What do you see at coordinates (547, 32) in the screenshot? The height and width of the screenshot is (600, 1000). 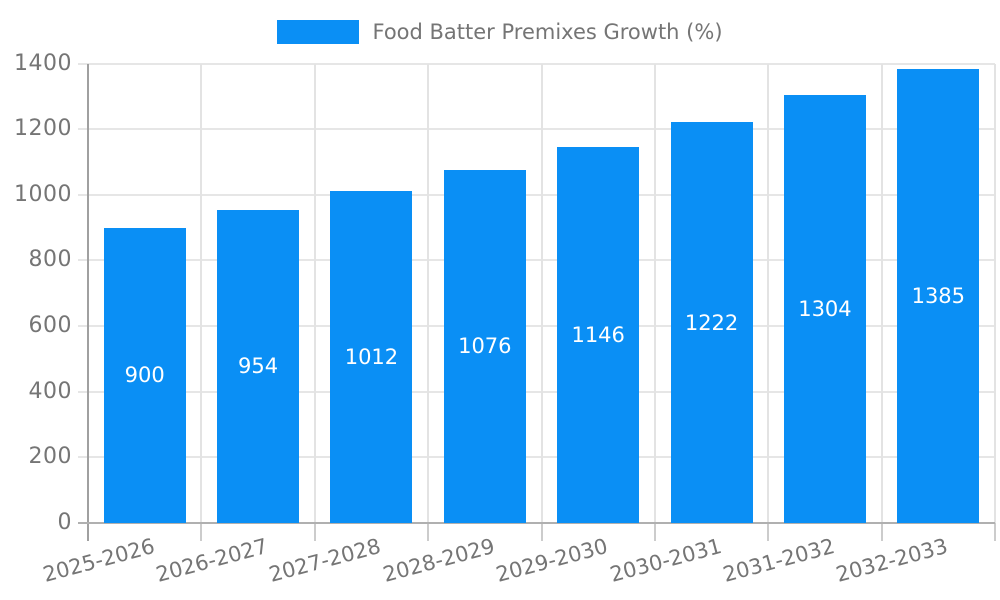 I see `legend-label: Food Batter Premixes Growth (%)` at bounding box center [547, 32].